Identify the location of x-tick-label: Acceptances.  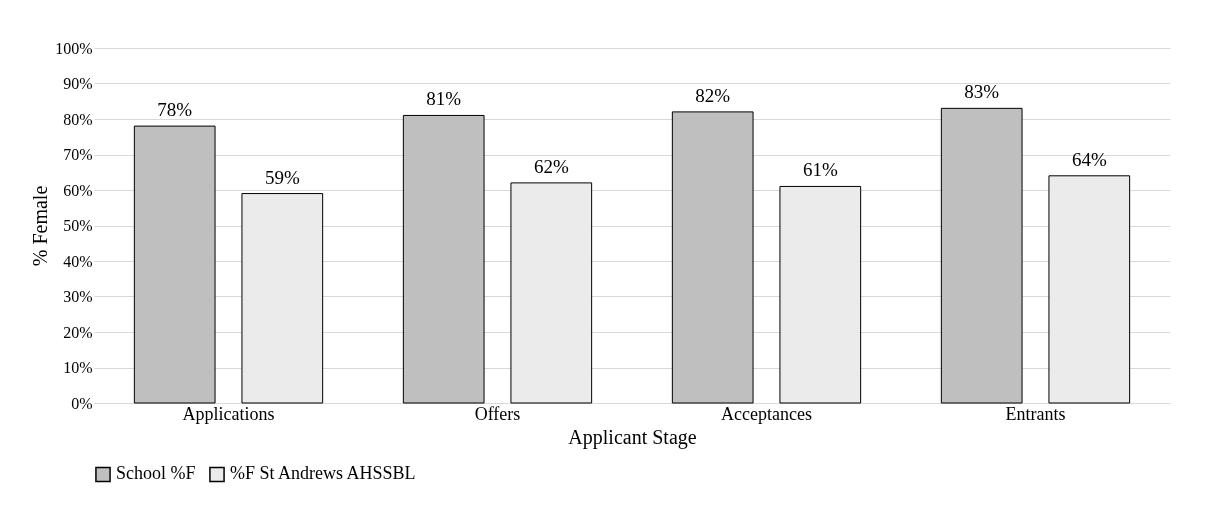
(766, 413).